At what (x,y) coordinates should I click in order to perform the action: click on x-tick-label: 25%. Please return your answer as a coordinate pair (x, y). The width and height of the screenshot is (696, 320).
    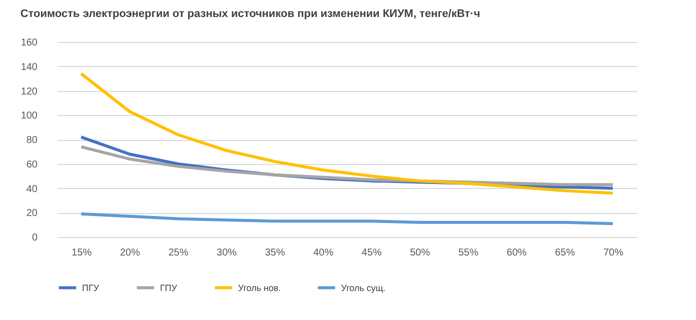
    Looking at the image, I should click on (178, 253).